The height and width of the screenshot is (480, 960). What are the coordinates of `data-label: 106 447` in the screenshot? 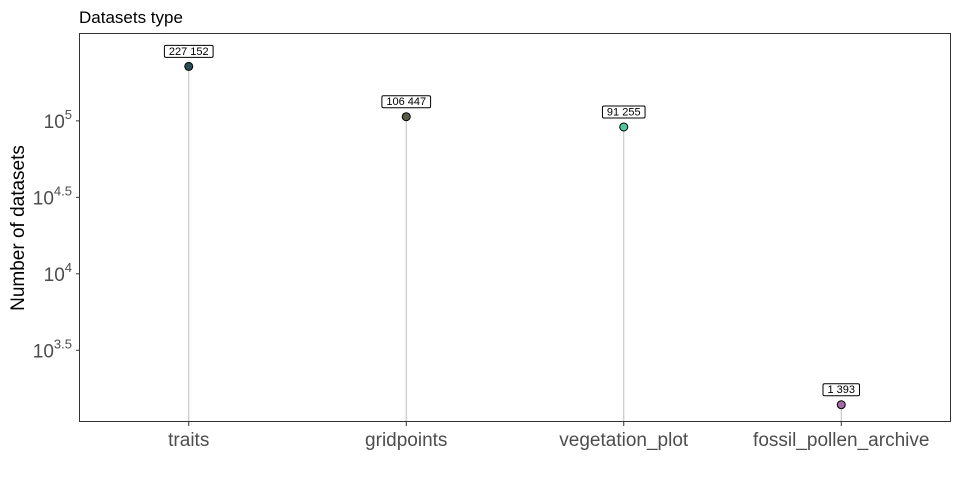 It's located at (406, 102).